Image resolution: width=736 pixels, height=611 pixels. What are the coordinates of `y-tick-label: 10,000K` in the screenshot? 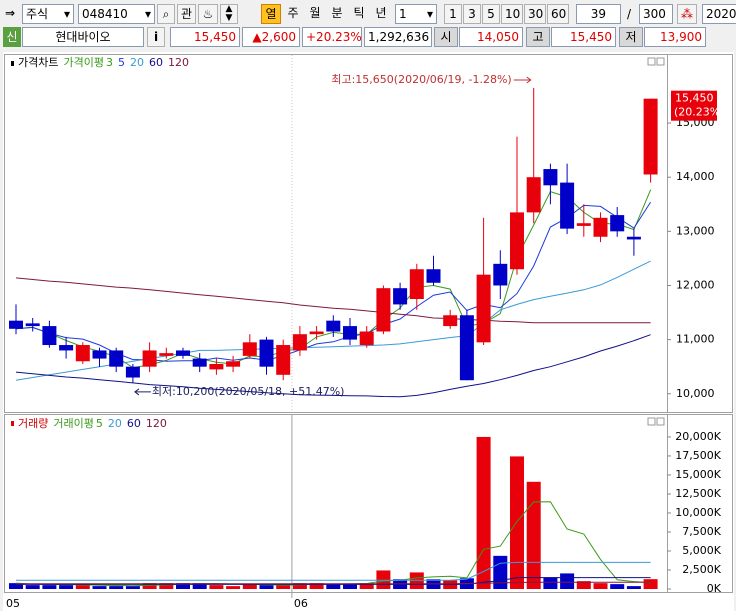 It's located at (698, 512).